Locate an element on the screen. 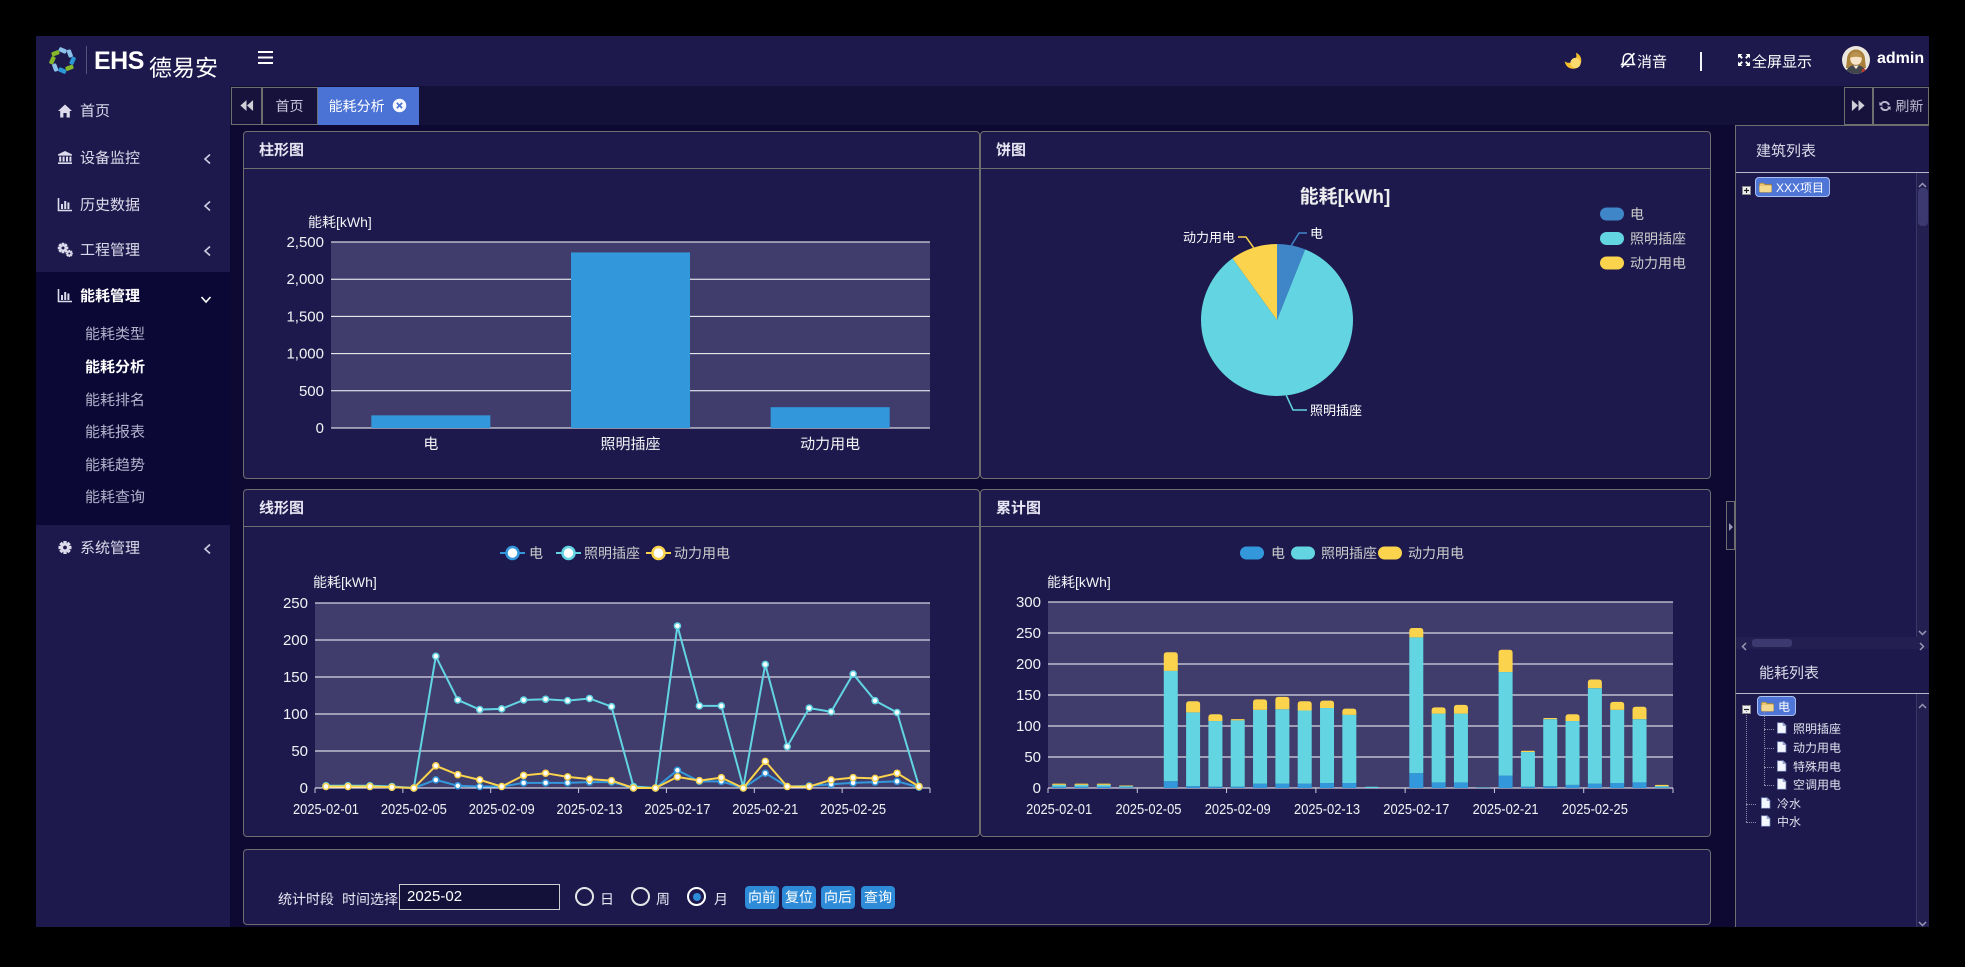  svg-text: 300 is located at coordinates (1028, 602).